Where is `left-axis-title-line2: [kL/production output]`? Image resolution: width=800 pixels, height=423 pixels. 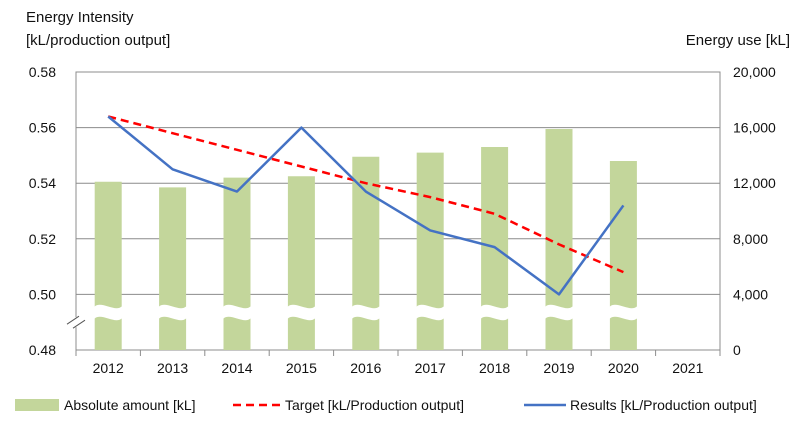
left-axis-title-line2: [kL/production output] is located at coordinates (98, 40).